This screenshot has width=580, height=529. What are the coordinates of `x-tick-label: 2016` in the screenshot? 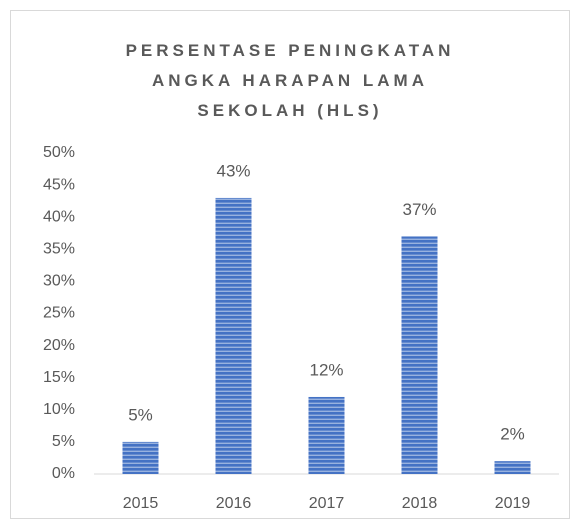 It's located at (234, 503).